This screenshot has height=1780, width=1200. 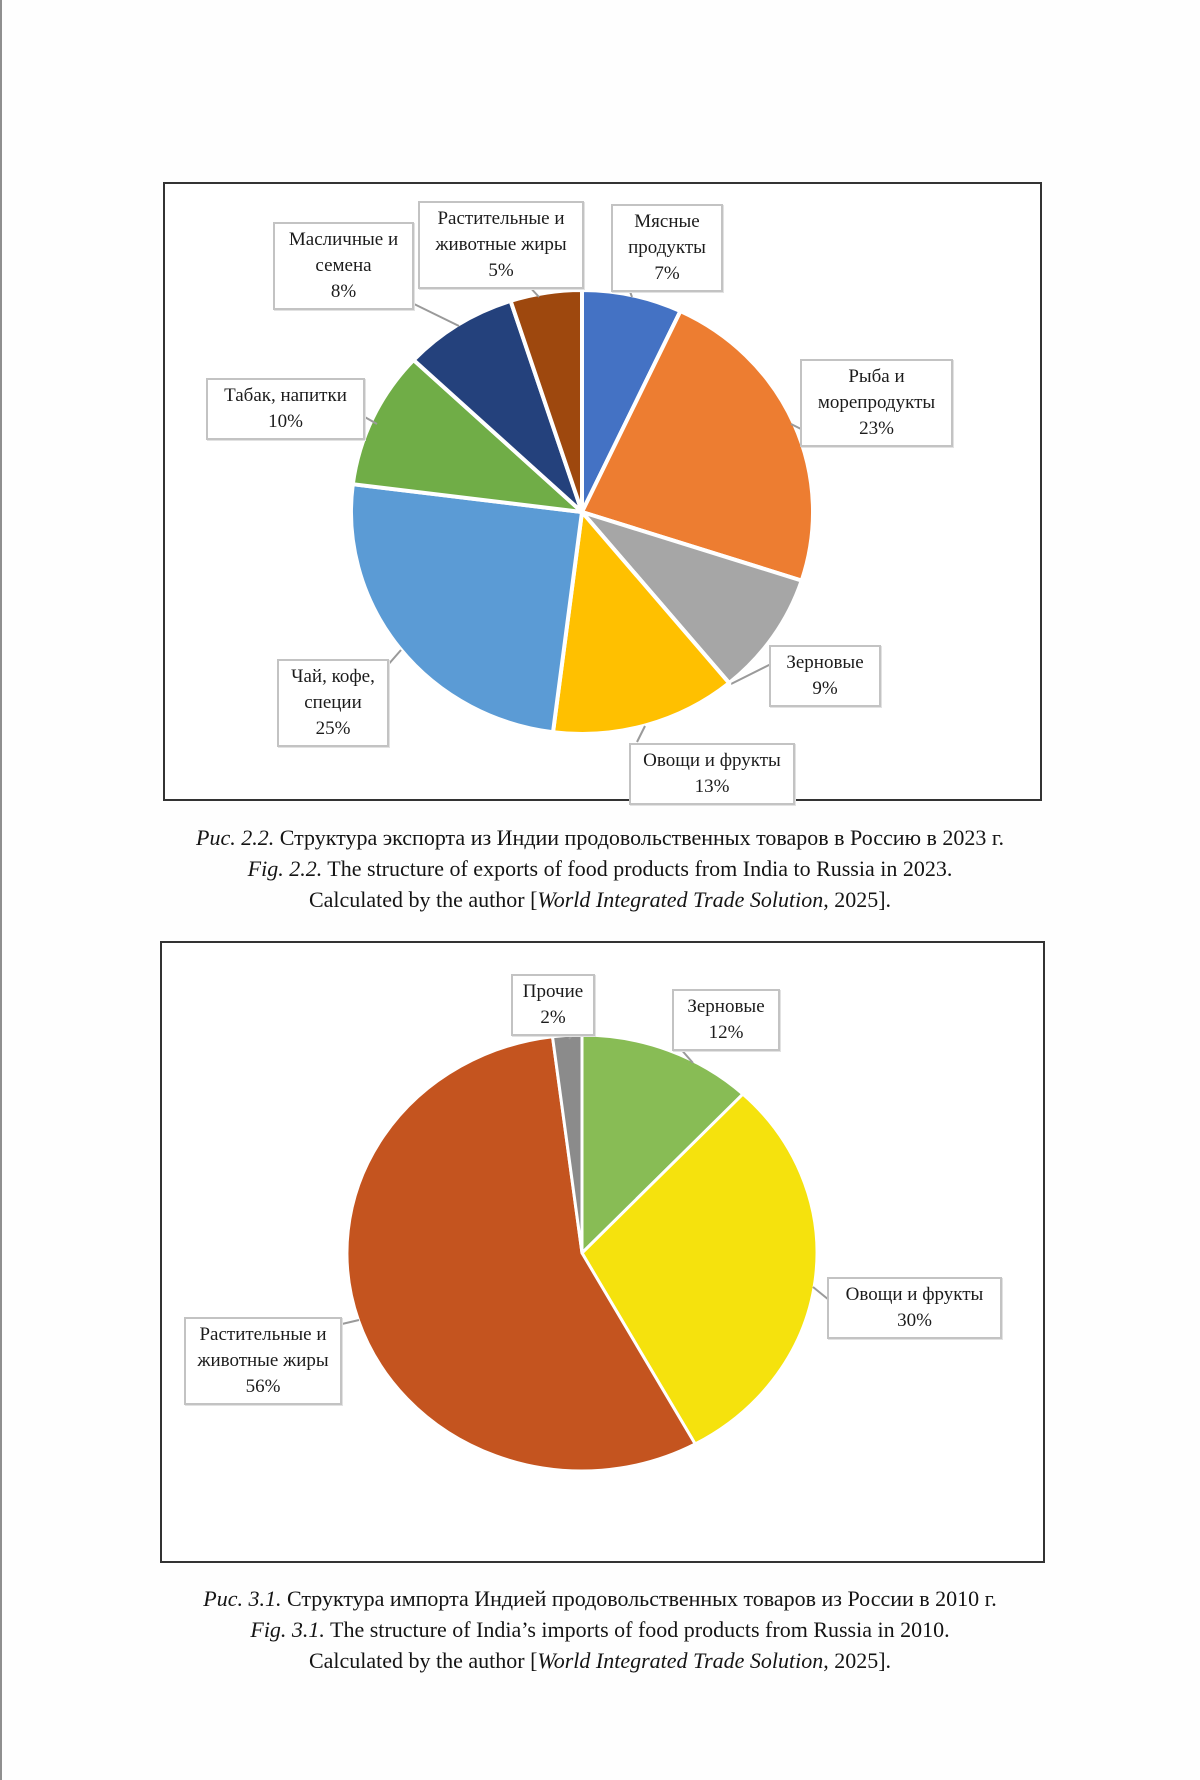 I want to click on callout-line: Прочие, so click(x=553, y=991).